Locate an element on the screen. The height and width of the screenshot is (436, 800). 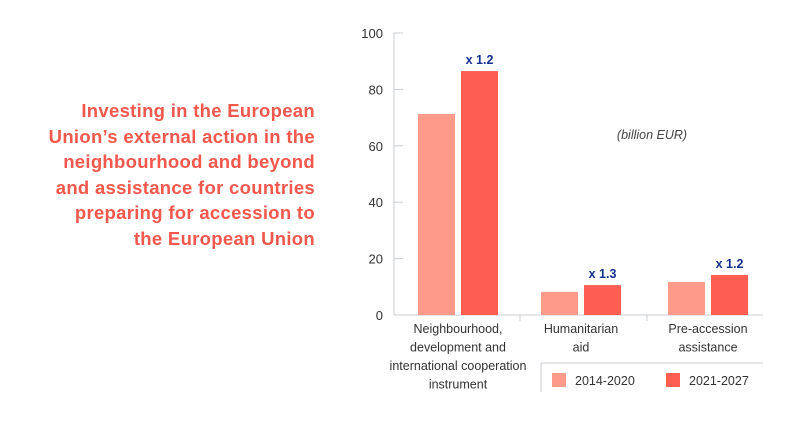
category-label: assistance is located at coordinates (707, 348).